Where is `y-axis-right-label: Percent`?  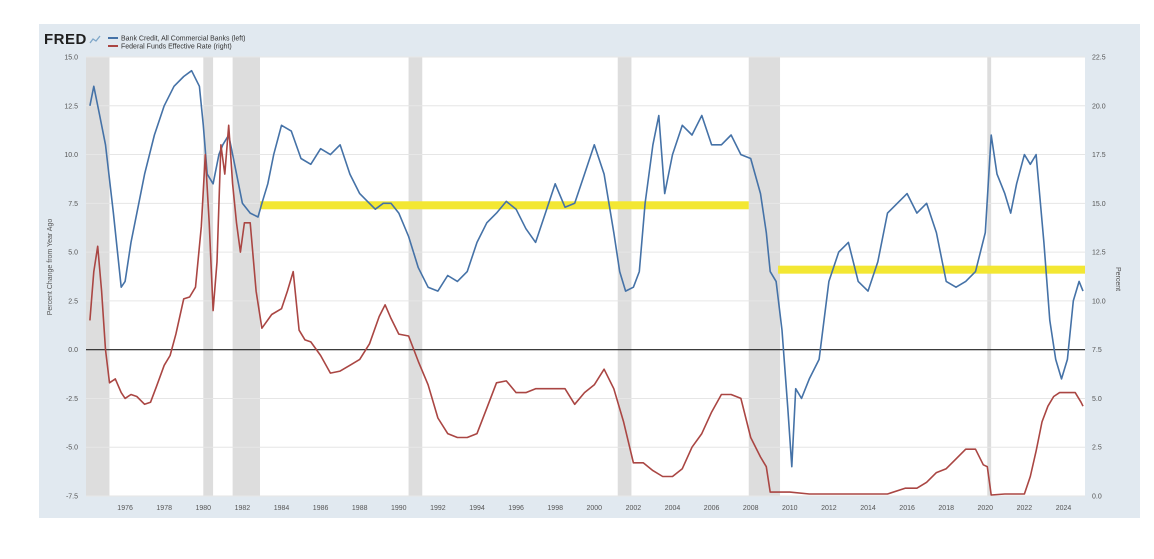 y-axis-right-label: Percent is located at coordinates (1117, 279).